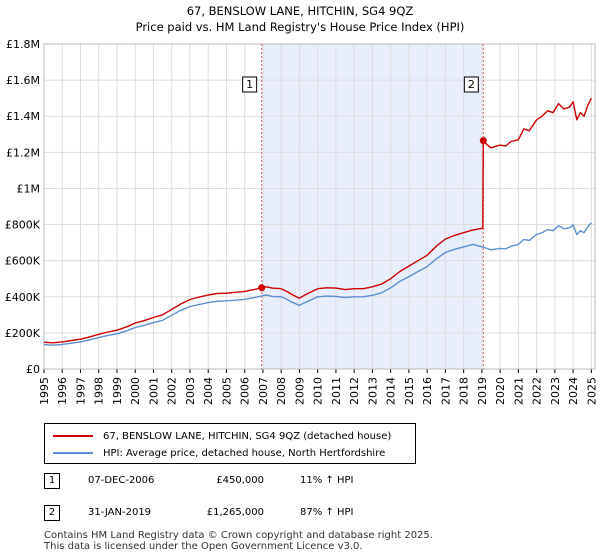  What do you see at coordinates (23, 225) in the screenshot?
I see `y-tick-label: £800K` at bounding box center [23, 225].